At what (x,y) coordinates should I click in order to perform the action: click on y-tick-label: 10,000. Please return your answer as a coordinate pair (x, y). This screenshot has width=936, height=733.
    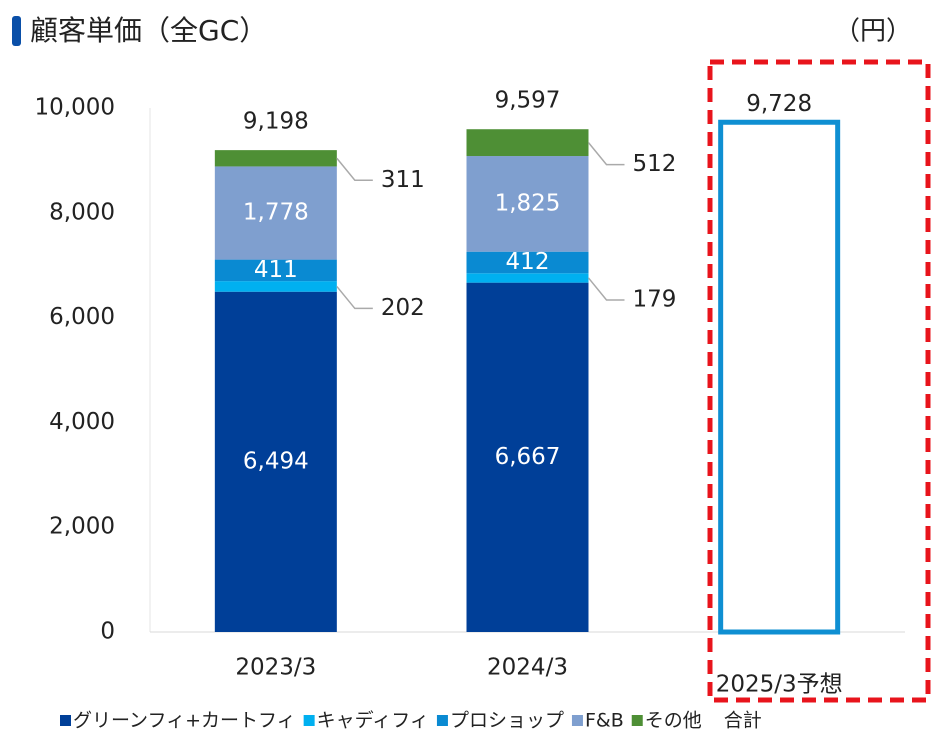
    Looking at the image, I should click on (75, 108).